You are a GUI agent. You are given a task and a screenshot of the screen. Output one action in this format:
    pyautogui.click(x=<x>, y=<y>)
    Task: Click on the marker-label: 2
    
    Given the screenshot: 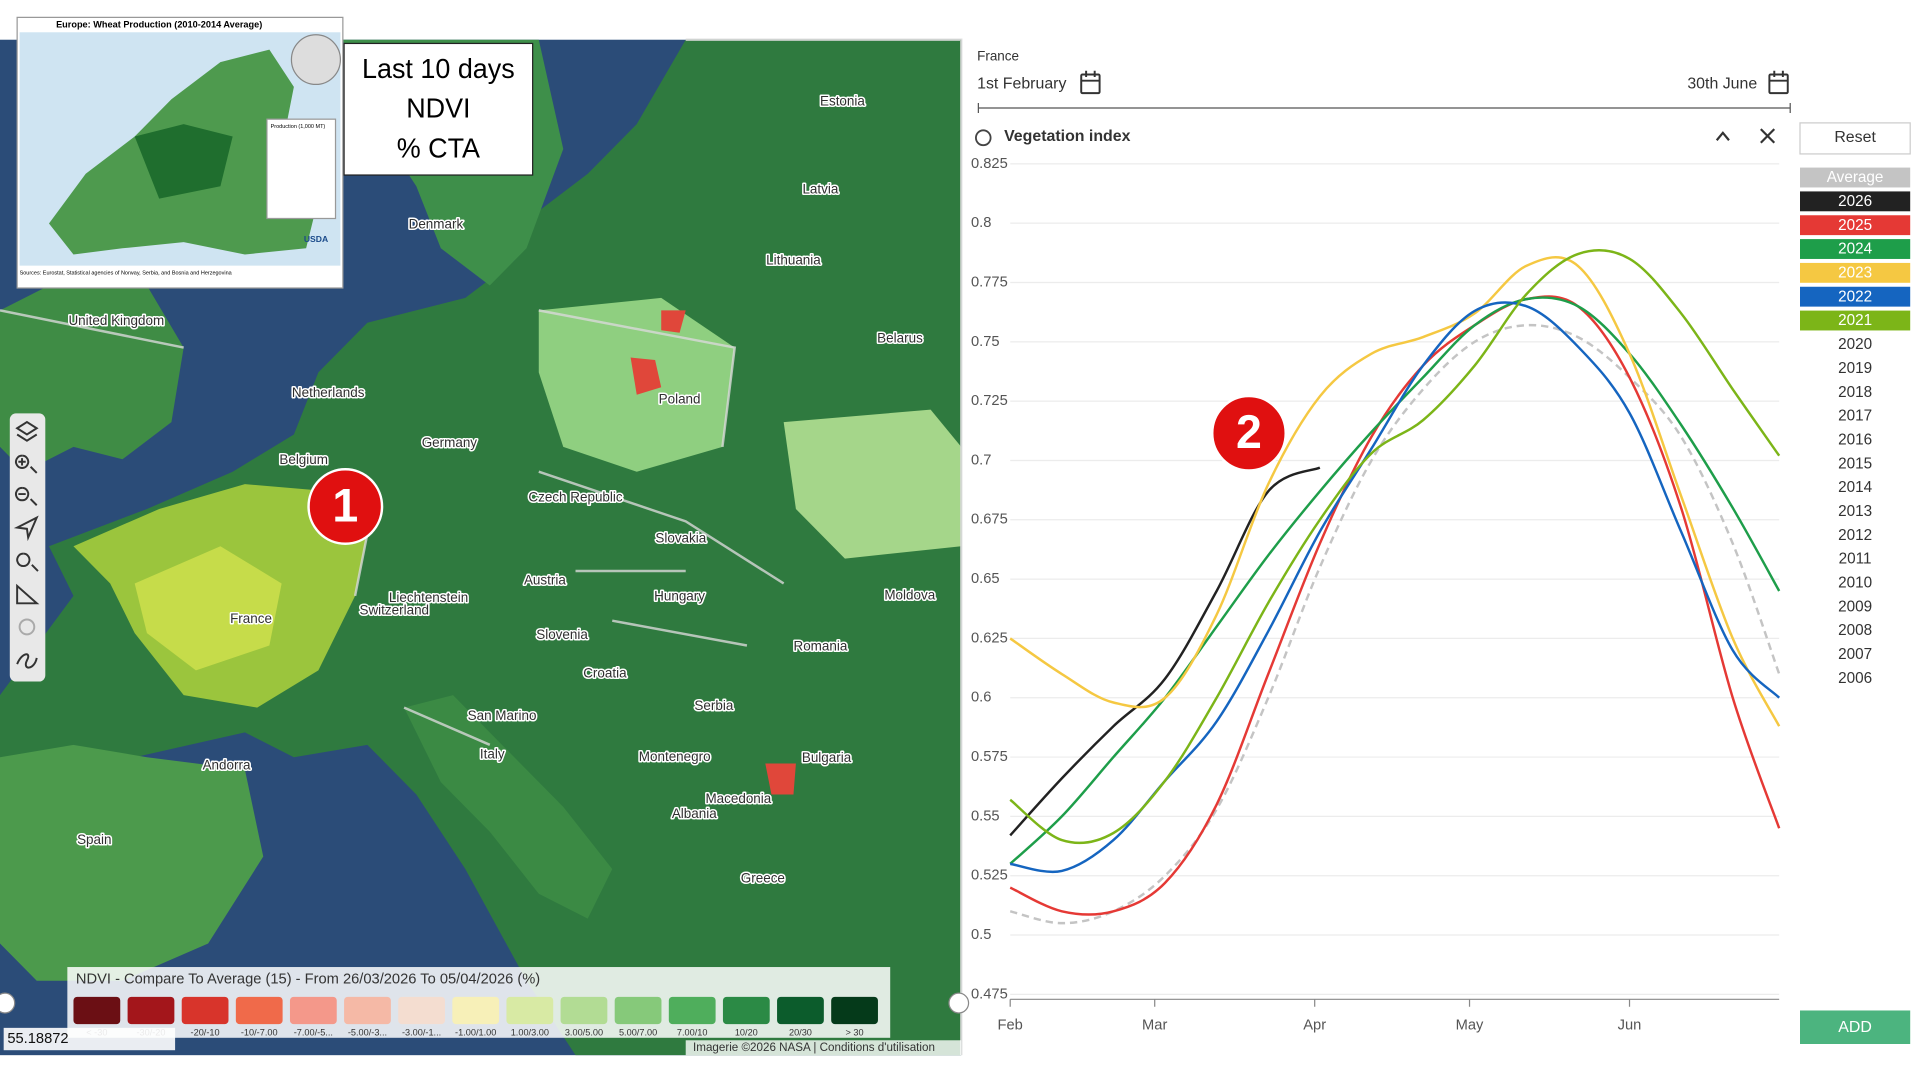 What is the action you would take?
    pyautogui.click(x=1249, y=432)
    